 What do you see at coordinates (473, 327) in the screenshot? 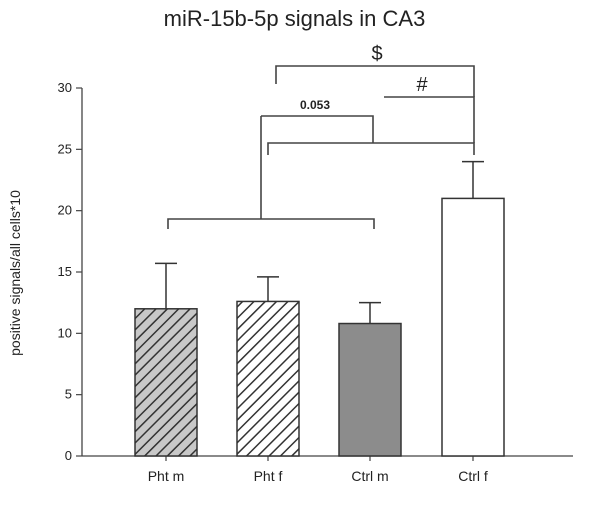
I see `bar-ctrl-f` at bounding box center [473, 327].